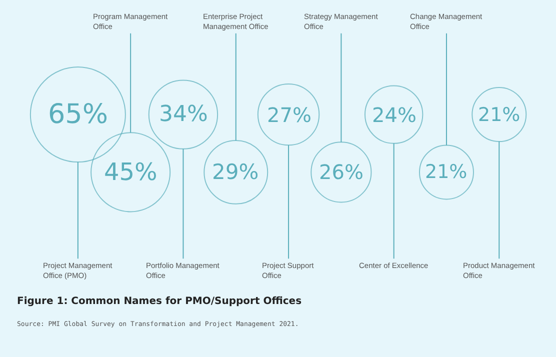  What do you see at coordinates (394, 115) in the screenshot?
I see `data-label: 24%` at bounding box center [394, 115].